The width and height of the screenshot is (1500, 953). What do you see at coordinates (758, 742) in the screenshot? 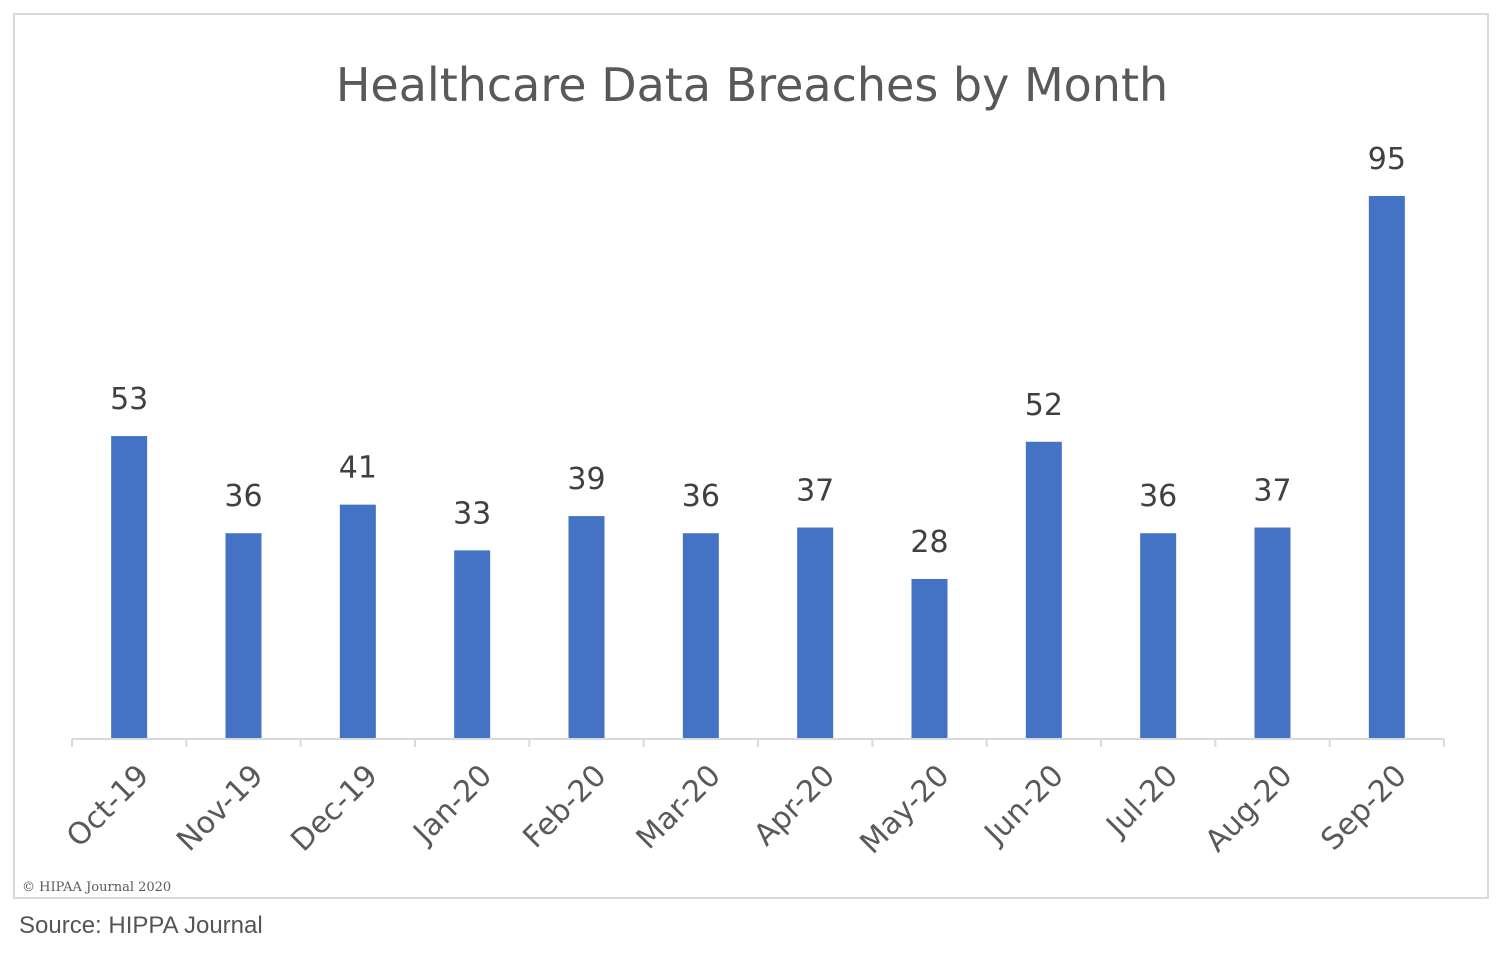
I see `x-axis` at bounding box center [758, 742].